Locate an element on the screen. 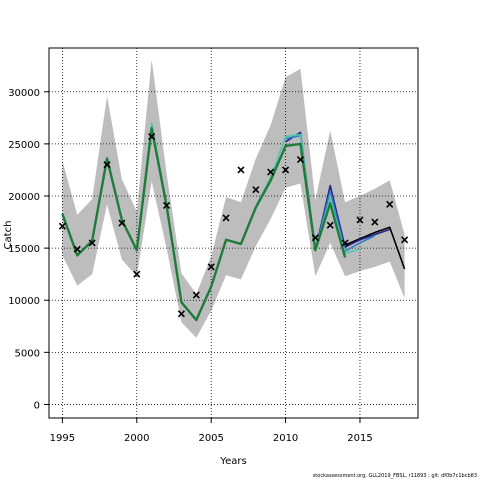 This screenshot has height=480, width=480. y-tick-label: 20000 is located at coordinates (24, 197).